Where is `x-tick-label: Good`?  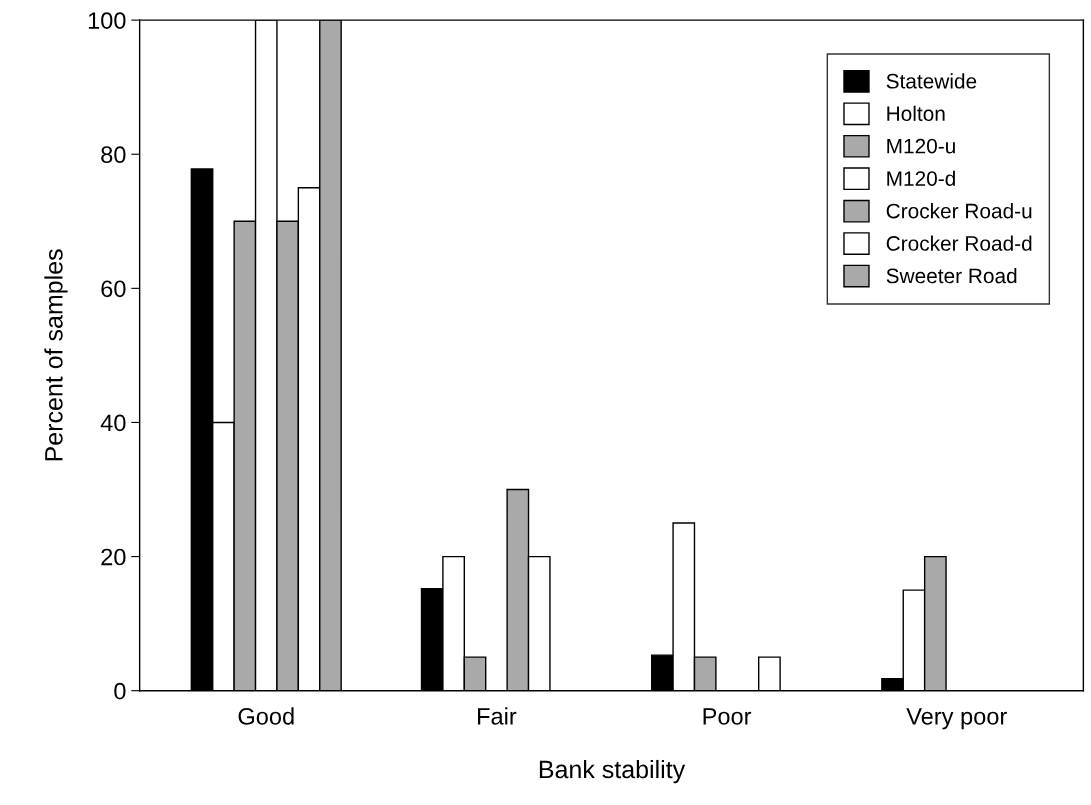 x-tick-label: Good is located at coordinates (266, 716).